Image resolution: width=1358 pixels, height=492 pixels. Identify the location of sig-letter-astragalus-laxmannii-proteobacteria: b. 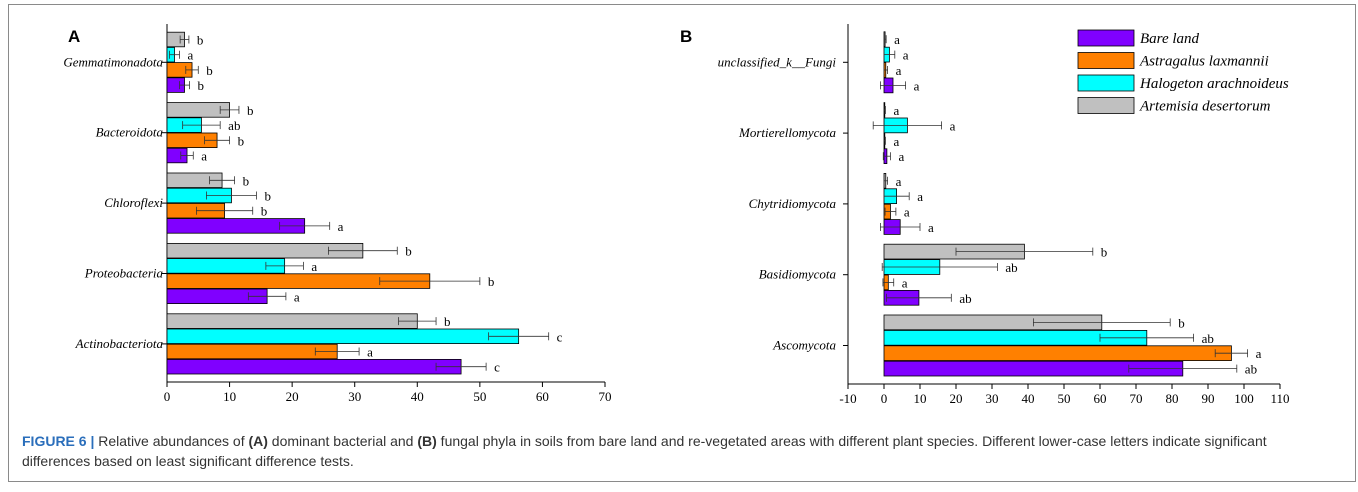
(491, 281).